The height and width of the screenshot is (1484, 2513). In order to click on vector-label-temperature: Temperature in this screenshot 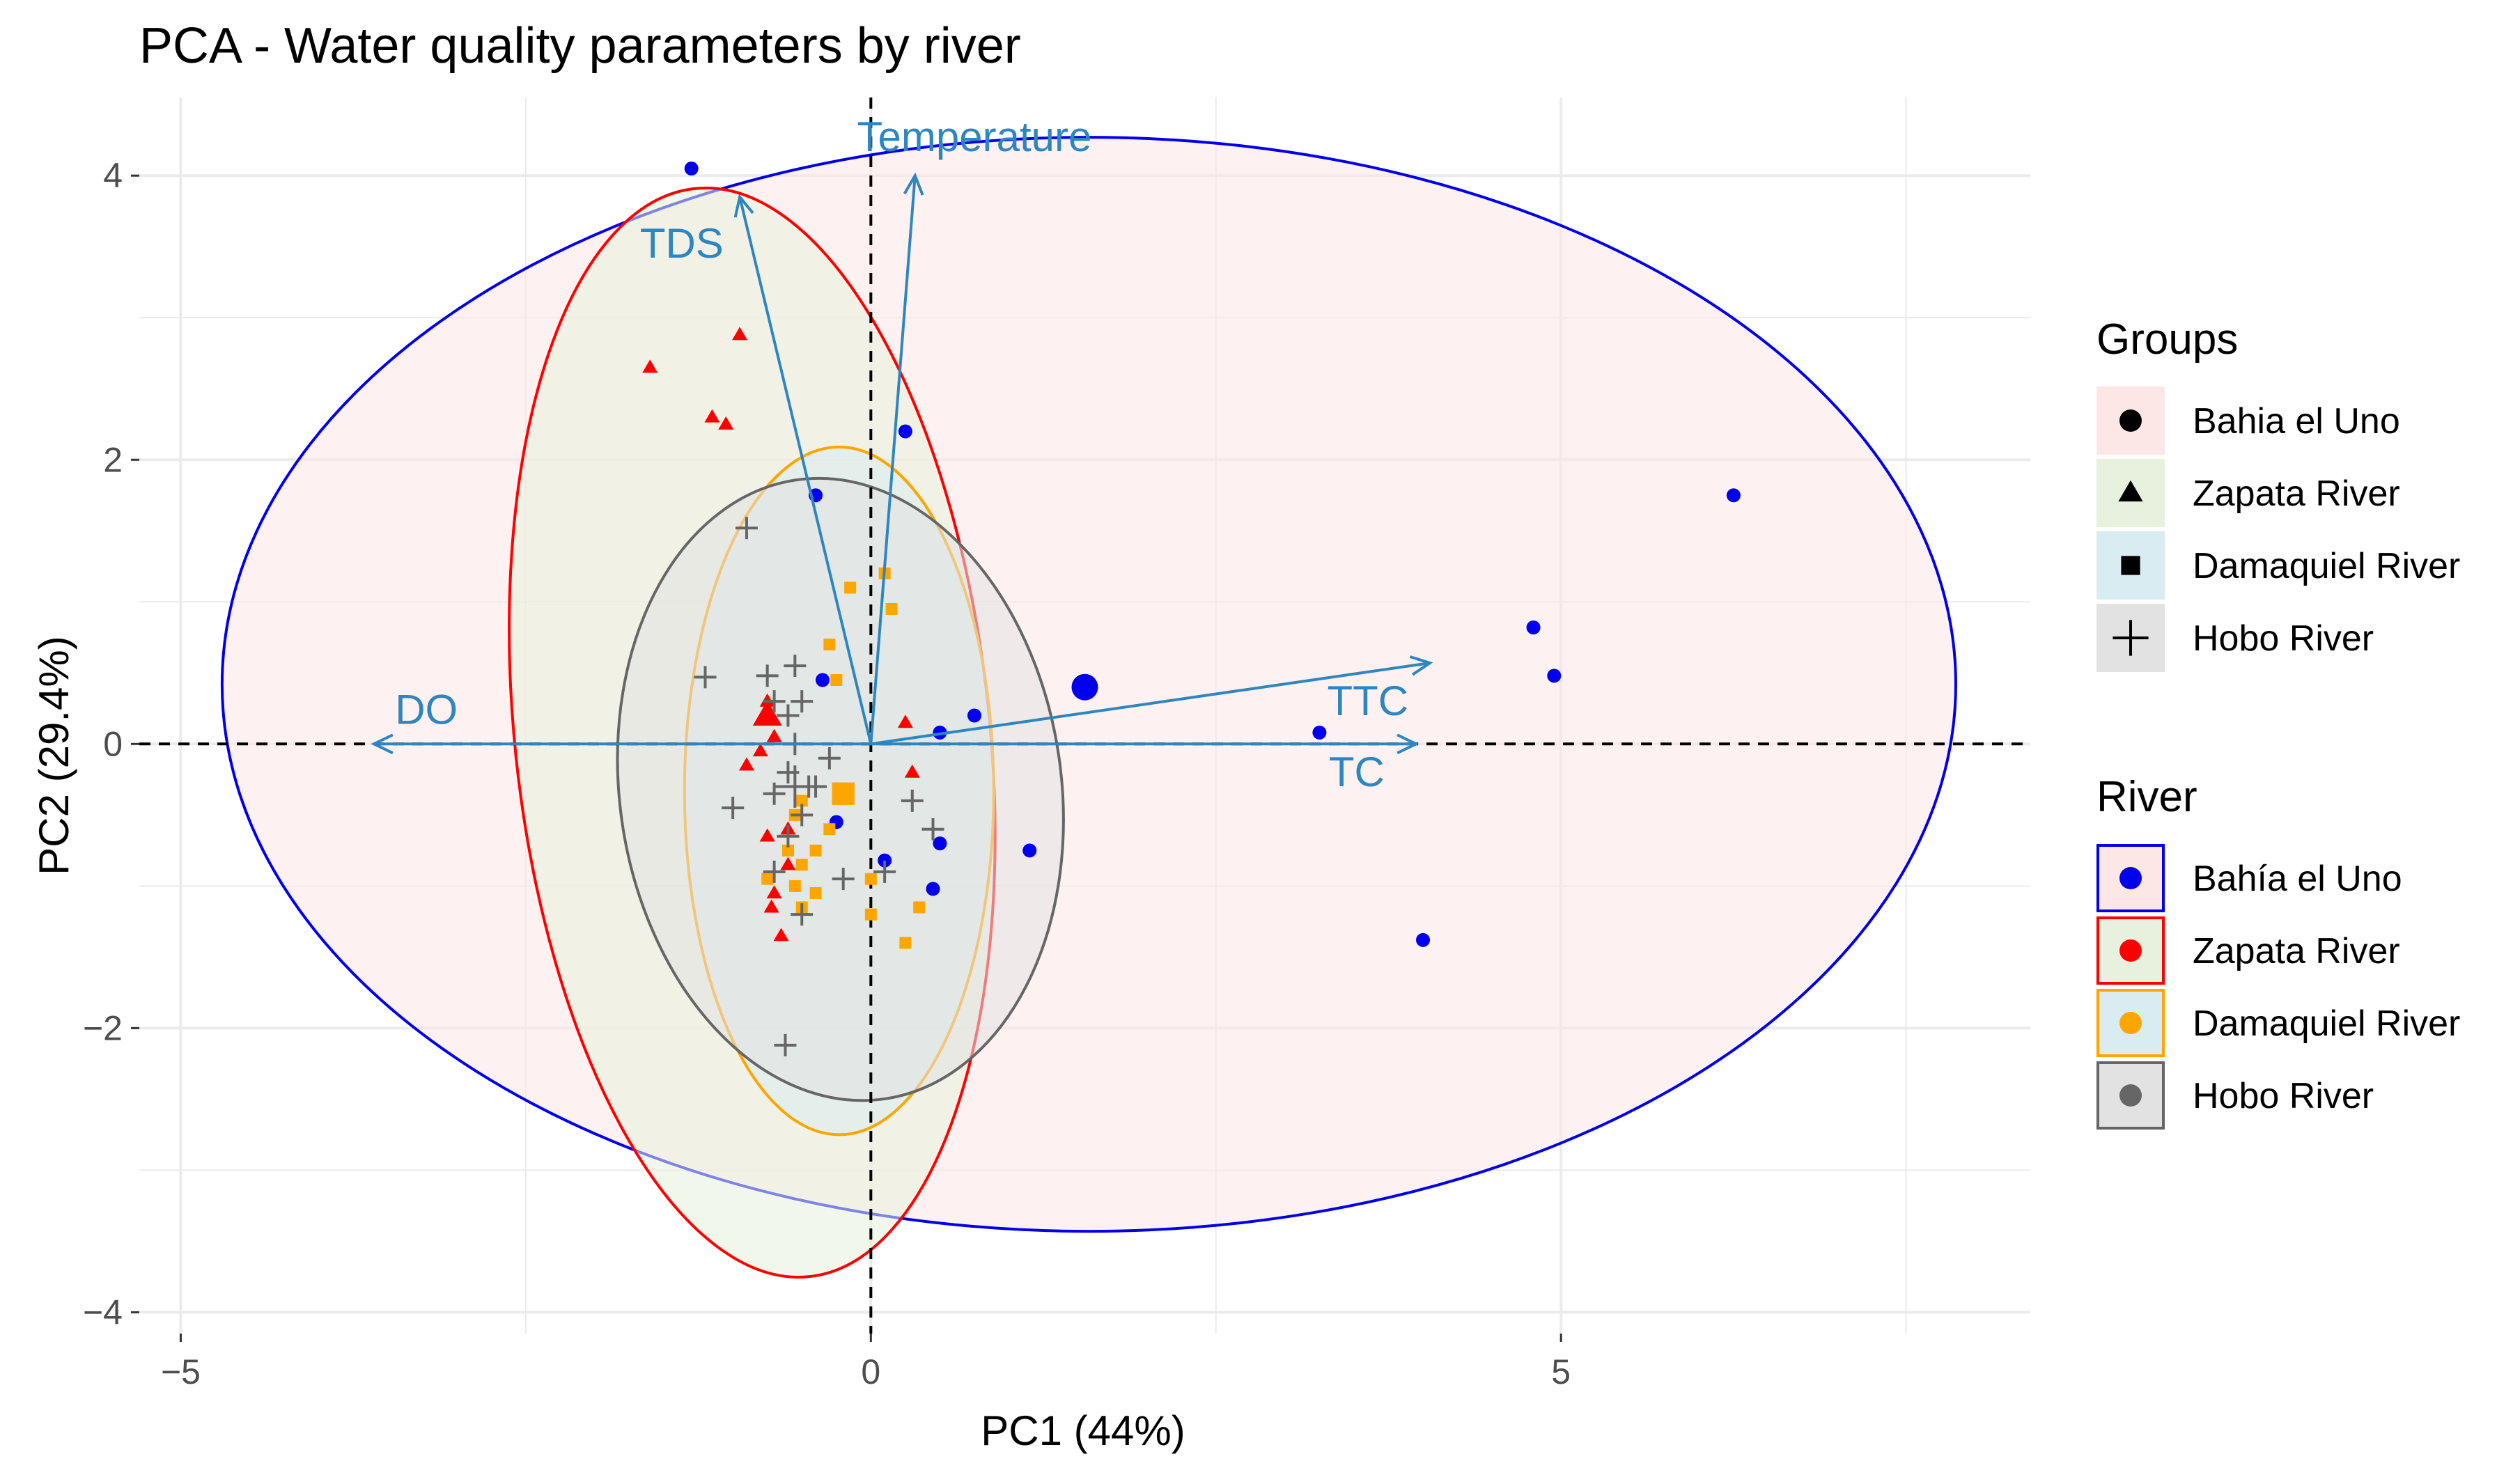, I will do `click(974, 137)`.